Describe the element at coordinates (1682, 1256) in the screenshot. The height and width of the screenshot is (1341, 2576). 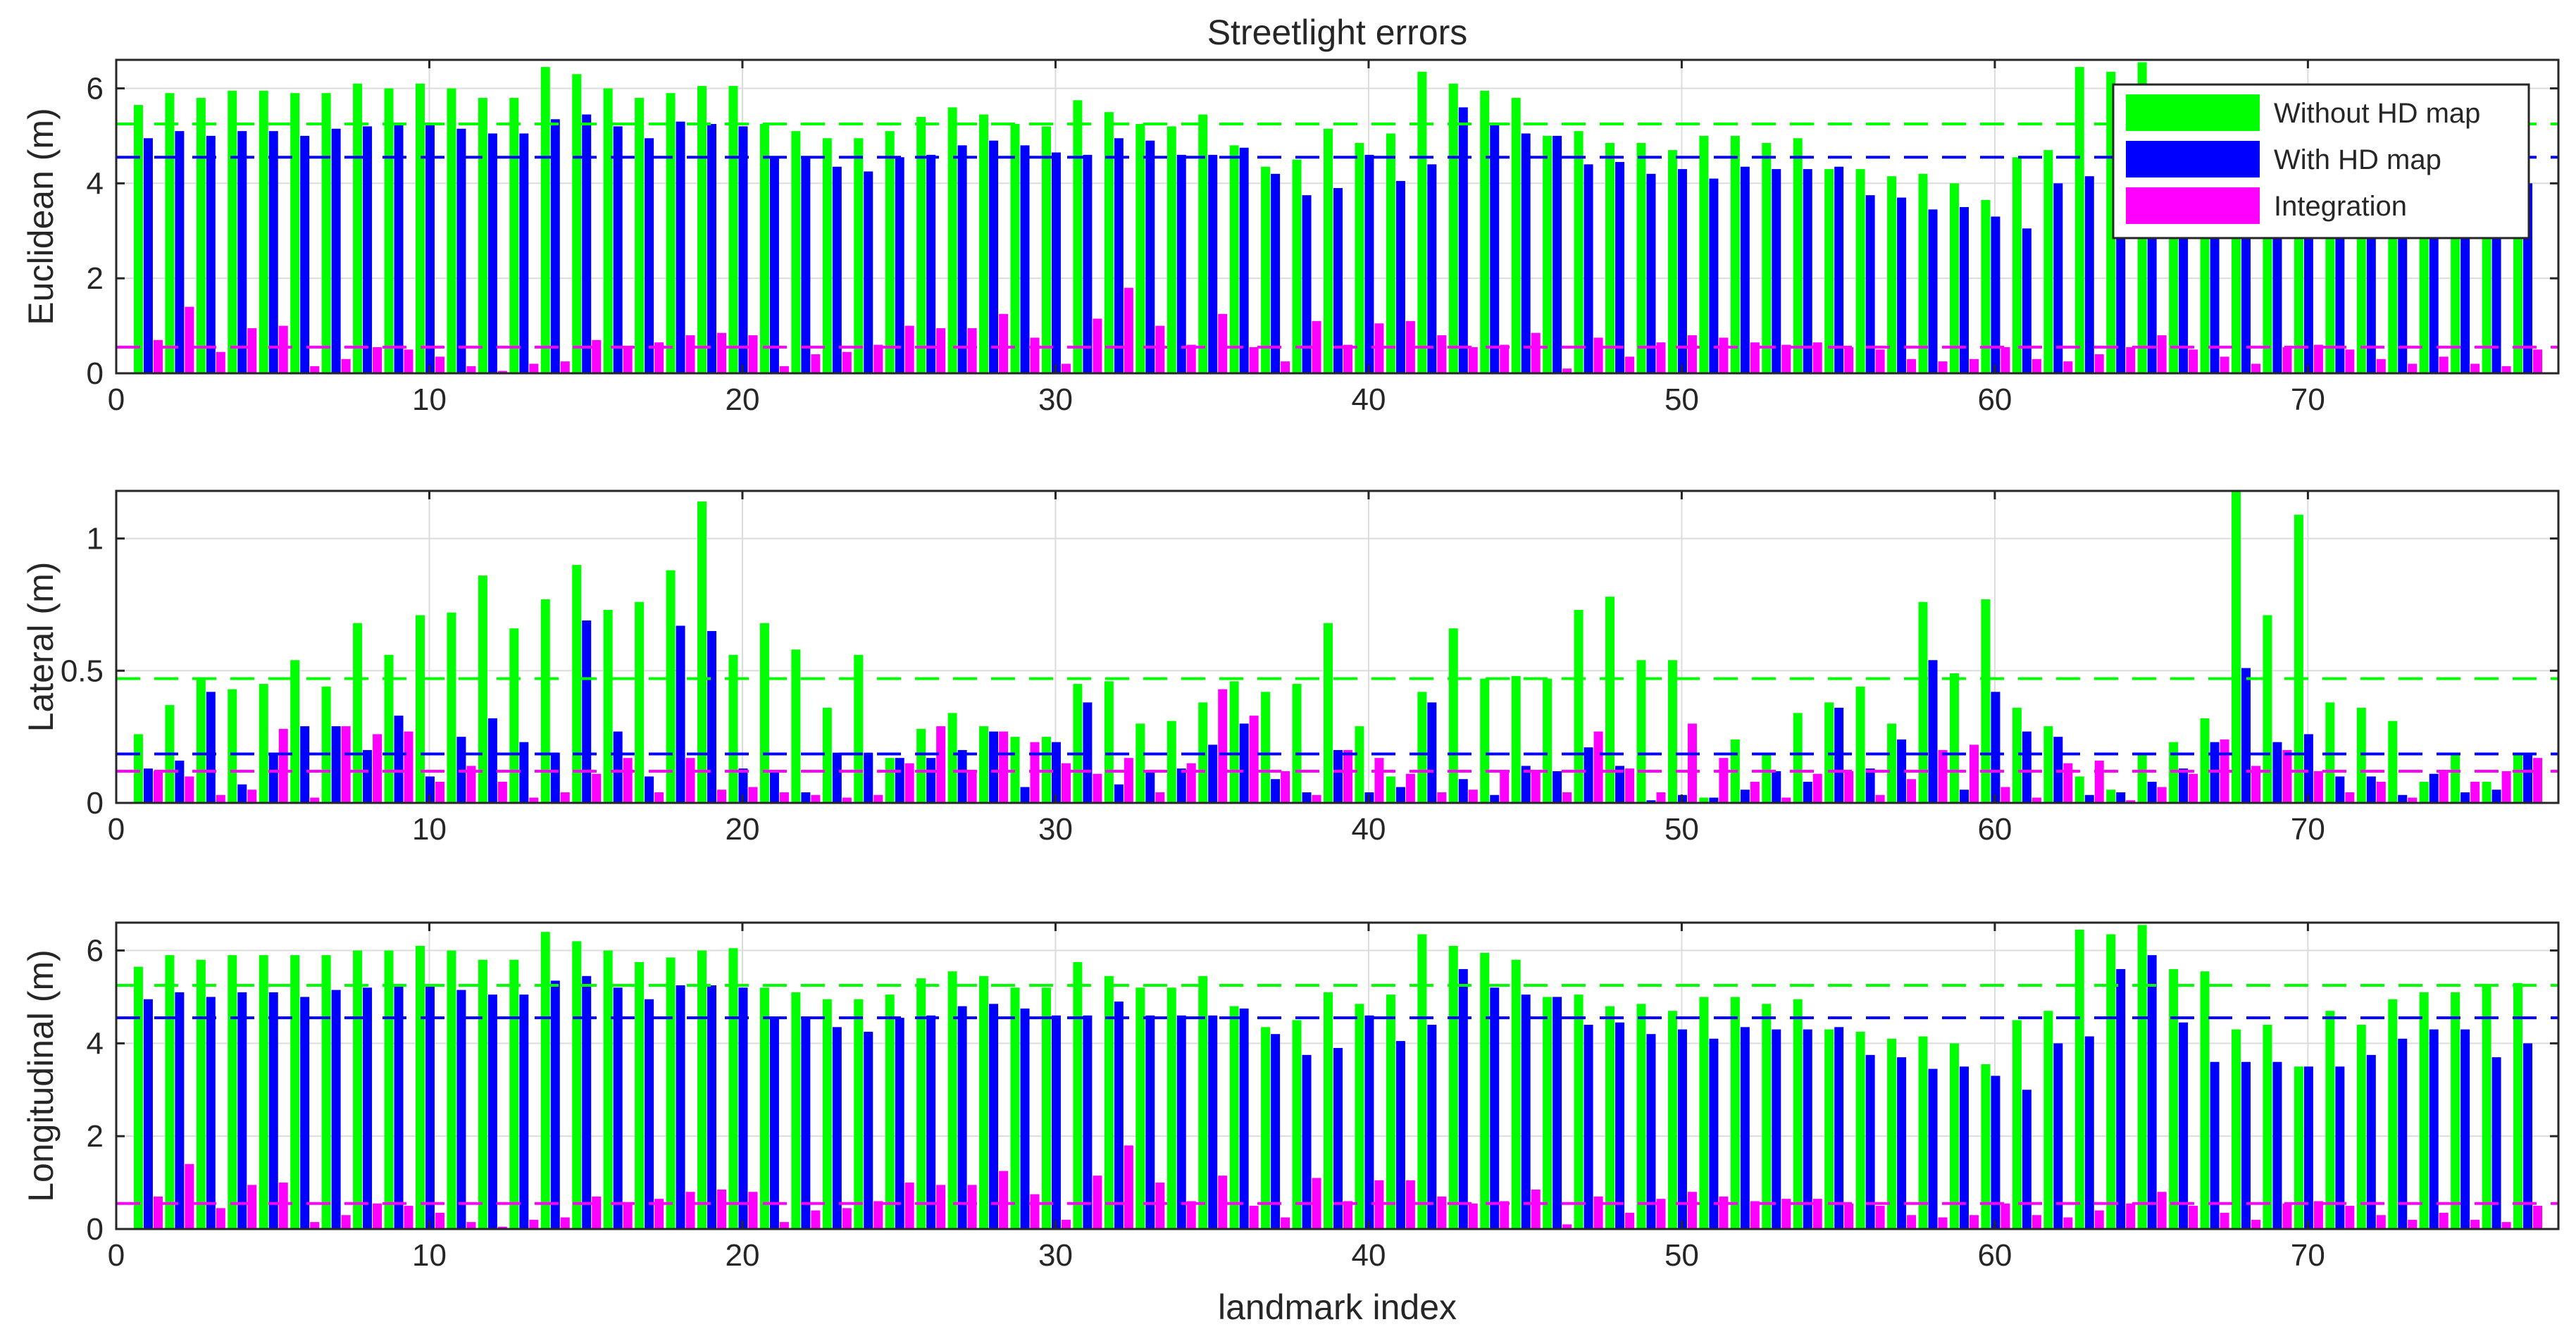
I see `x-tick-label: 50` at that location.